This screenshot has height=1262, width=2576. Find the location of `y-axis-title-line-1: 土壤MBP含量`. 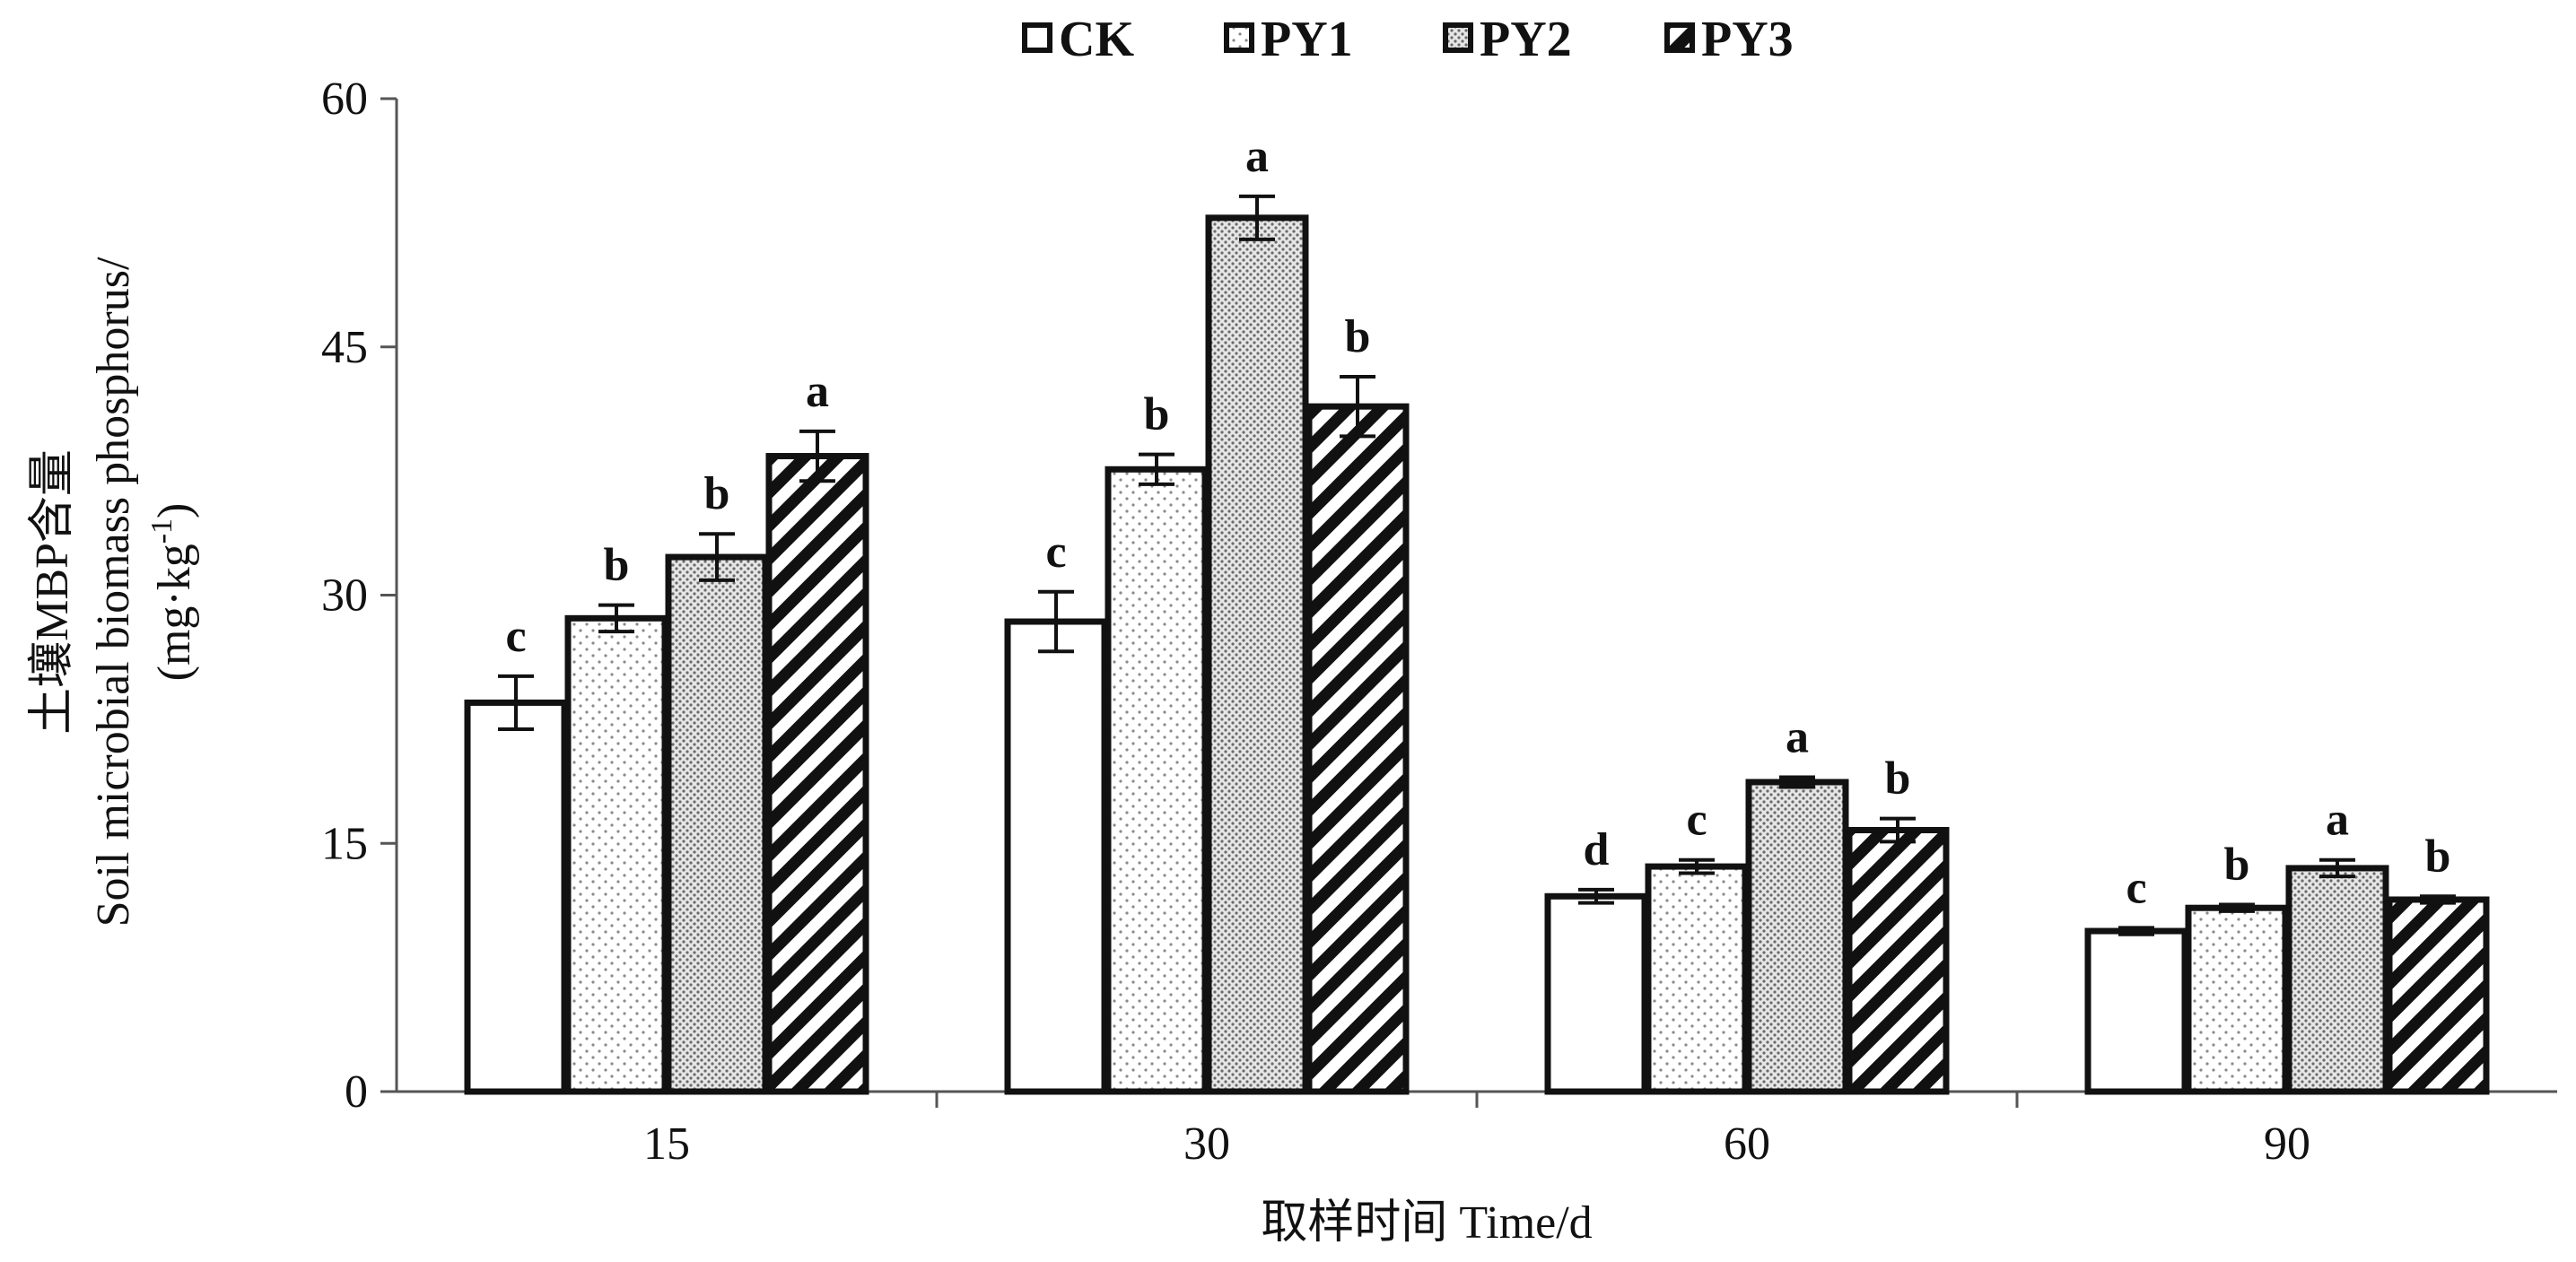

y-axis-title-line-1: 土壤MBP含量 is located at coordinates (53, 592).